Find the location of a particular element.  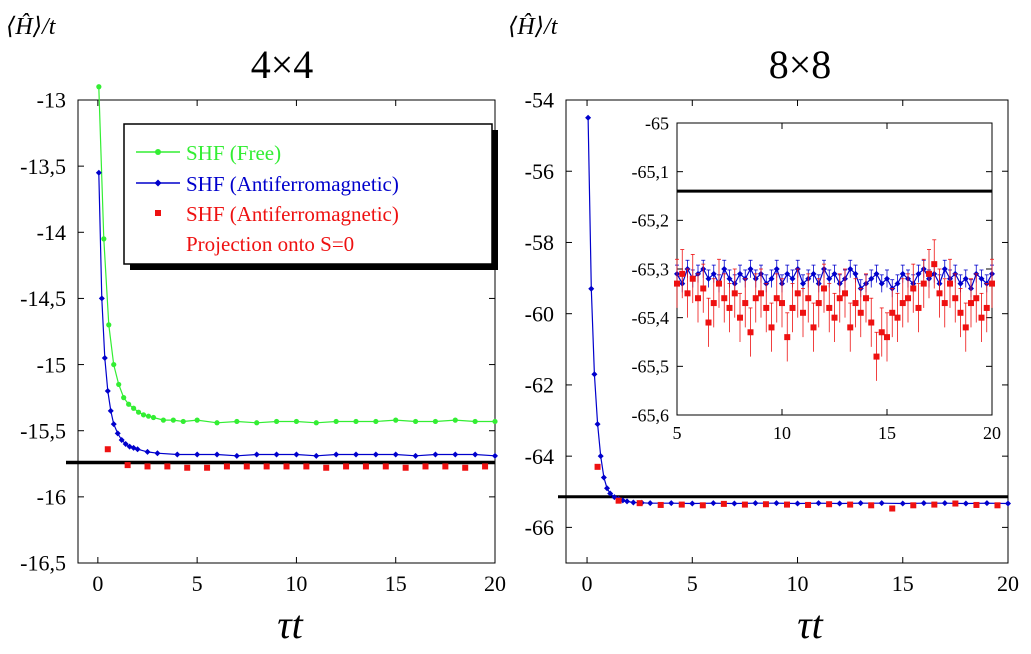

legend-entry-af: SHF (Antiferromagnetic) is located at coordinates (267, 184).